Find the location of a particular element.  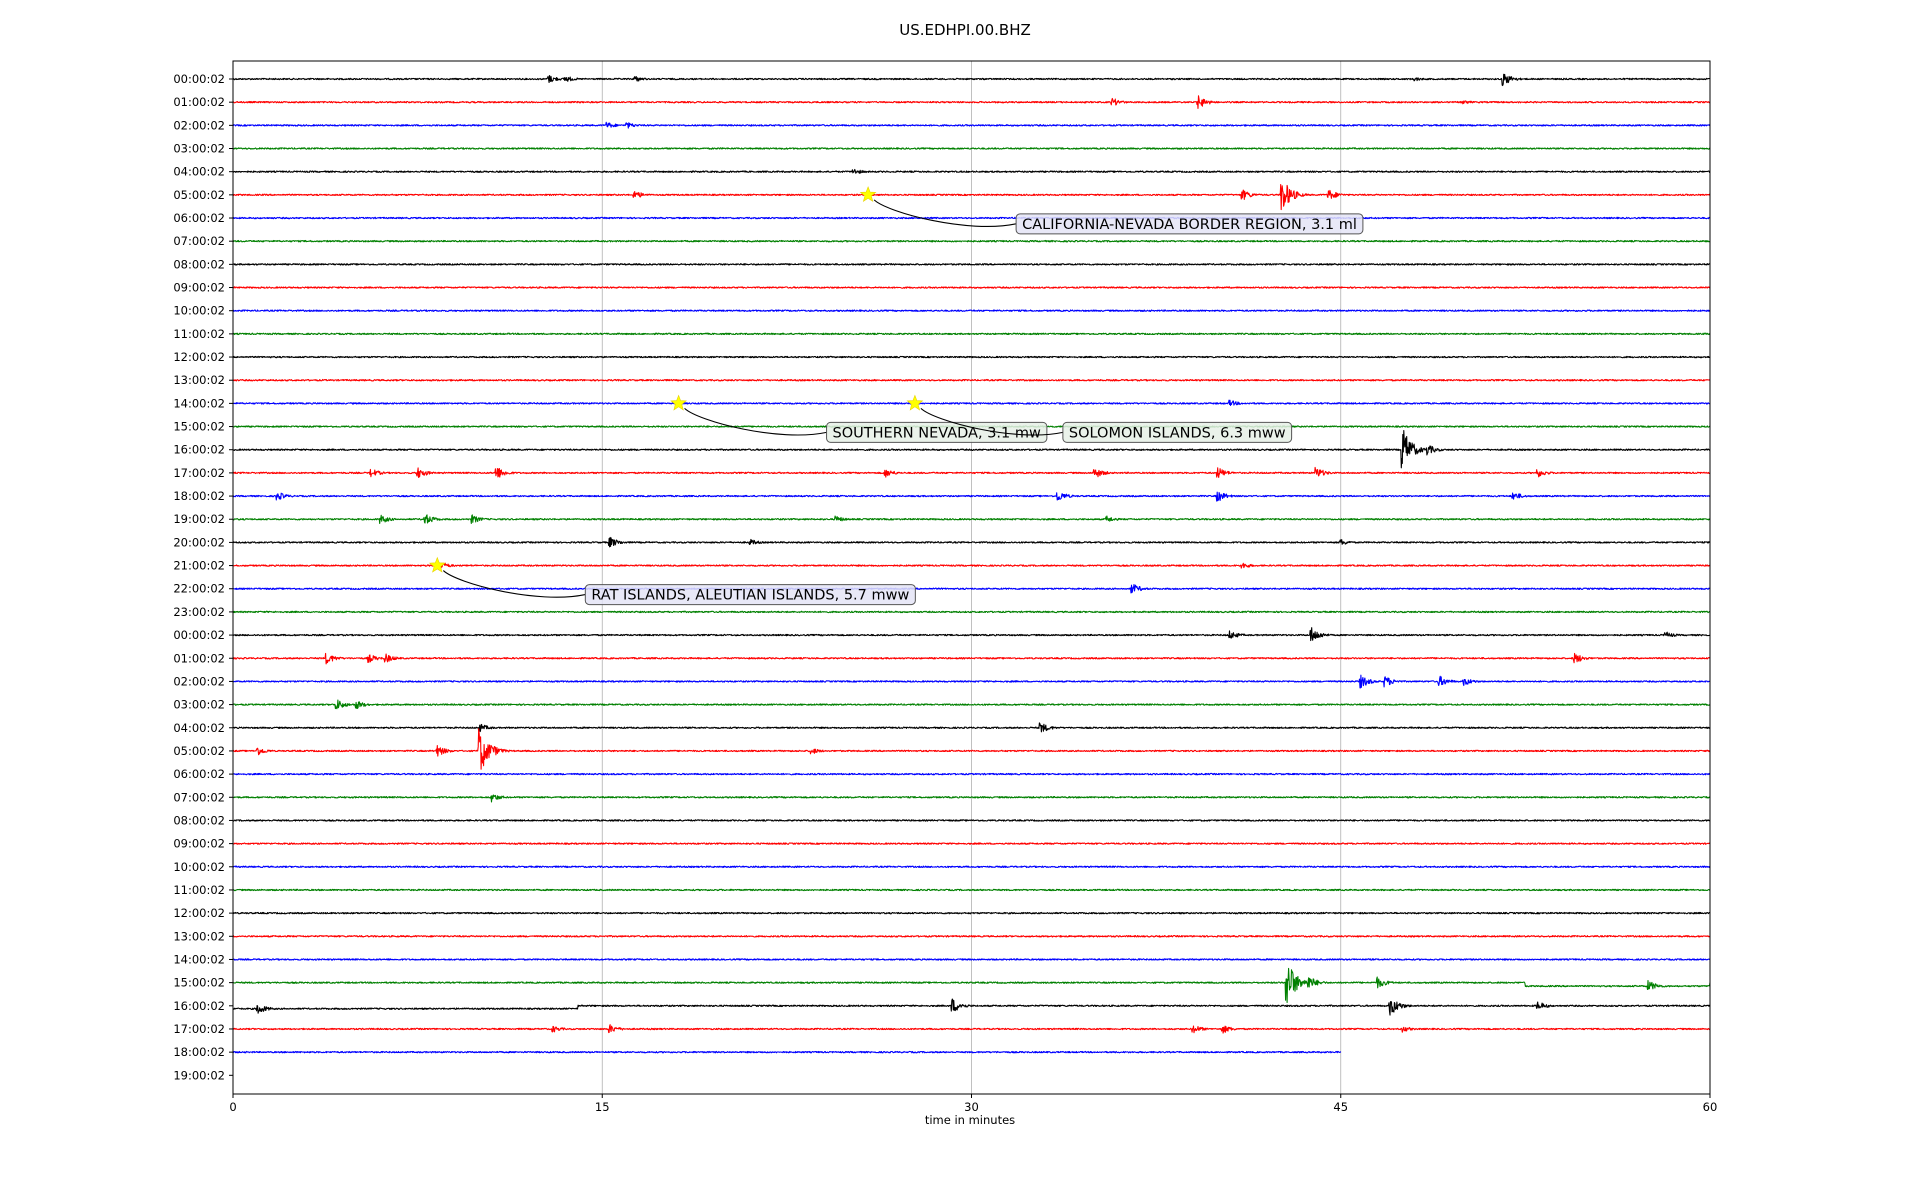

x-axis-minute-ticks: 0 15 30 45 60 is located at coordinates (973, 1104).